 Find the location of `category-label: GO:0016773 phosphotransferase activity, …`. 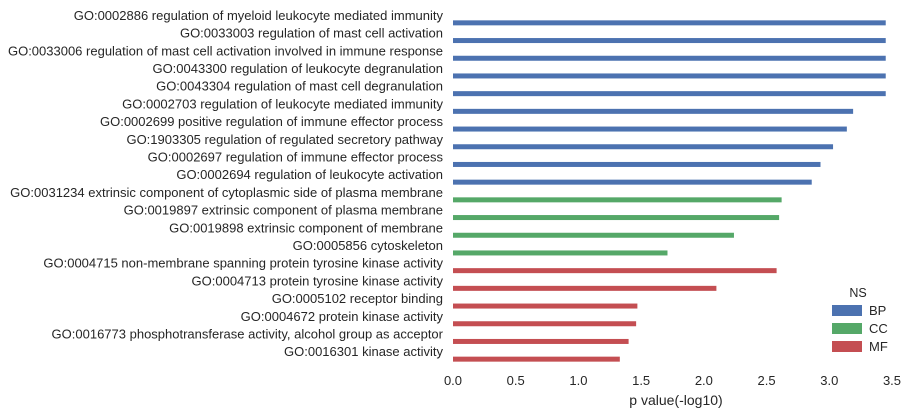

category-label: GO:0016773 phosphotransferase activity, … is located at coordinates (248, 333).